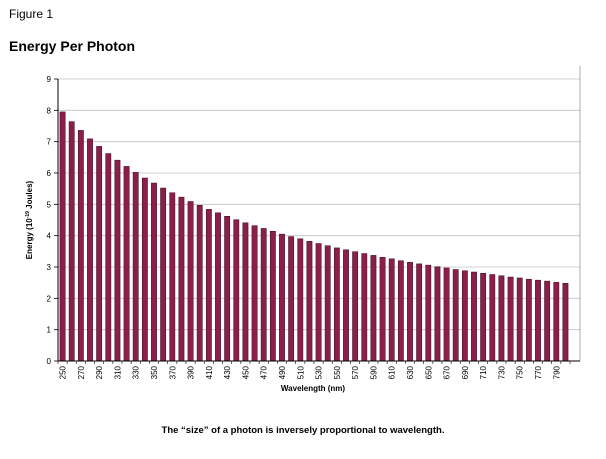 The height and width of the screenshot is (459, 606). I want to click on x-tick-label: 770, so click(538, 372).